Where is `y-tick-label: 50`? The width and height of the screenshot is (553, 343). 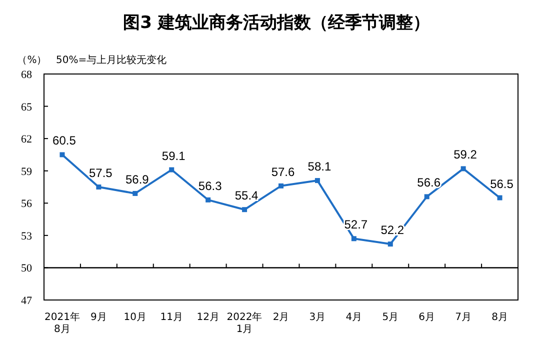
y-tick-label: 50 is located at coordinates (26, 268).